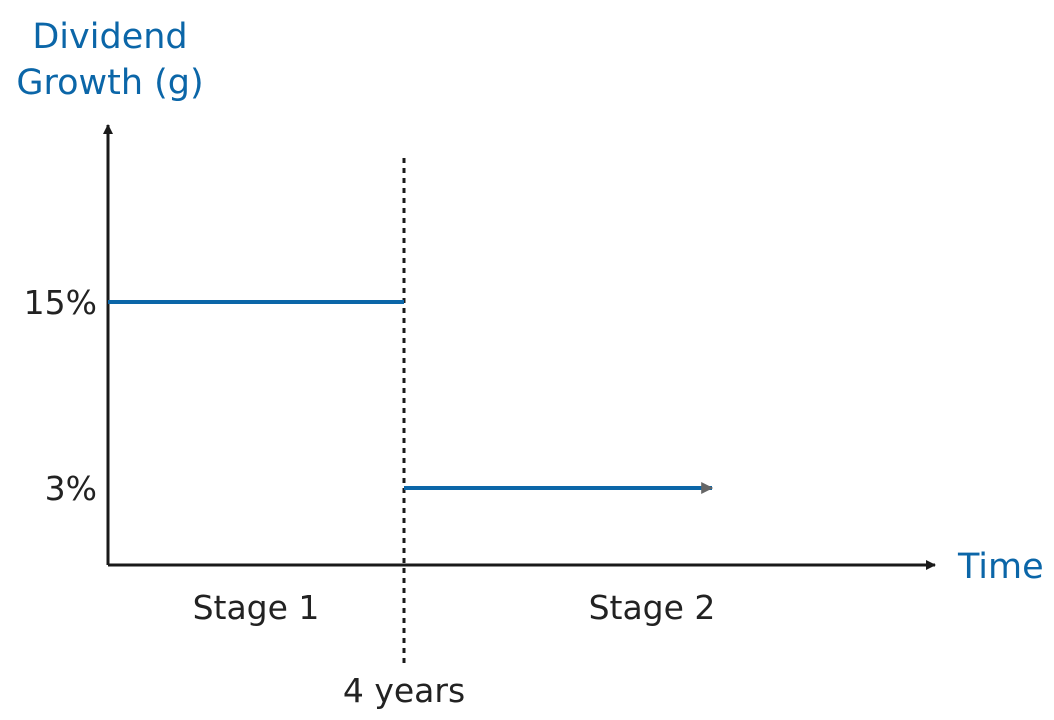 This screenshot has width=1054, height=720. I want to click on transition-marker-label: 4 years, so click(404, 690).